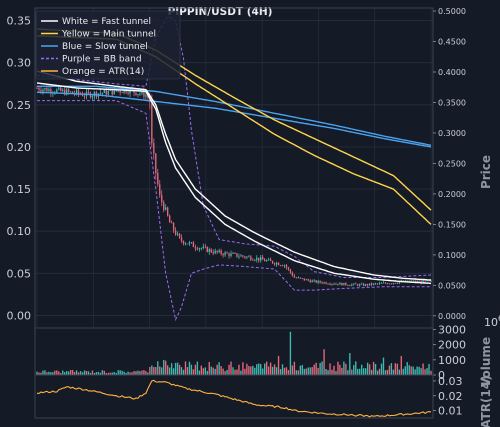  Describe the element at coordinates (452, 316) in the screenshot. I see `price-right-tick-label: 0.0000` at that location.